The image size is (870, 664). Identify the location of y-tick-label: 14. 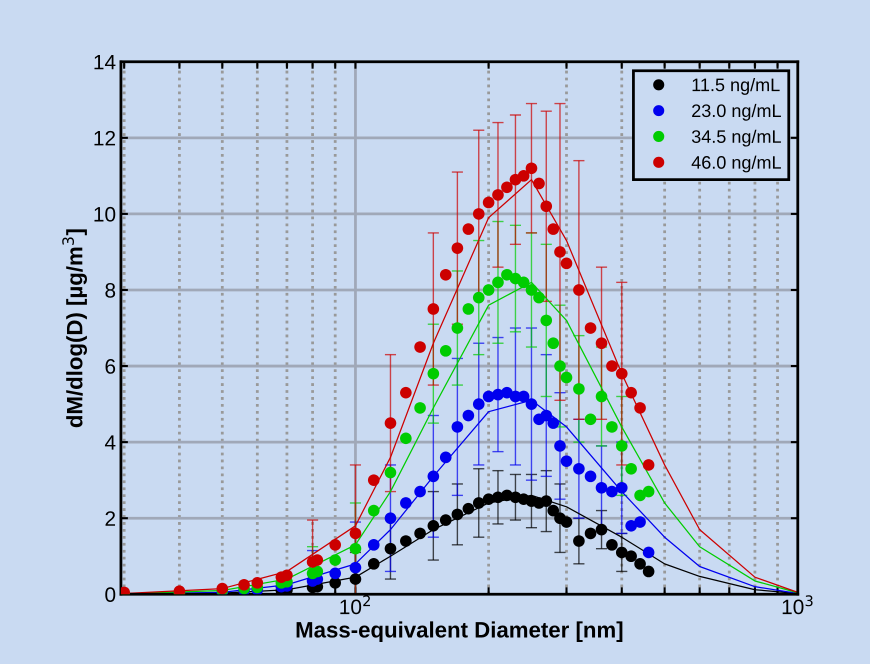
(105, 62).